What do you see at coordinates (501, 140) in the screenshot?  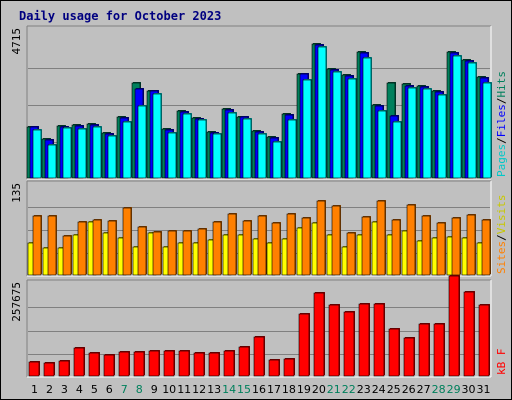 I see `side-legend-part: /` at bounding box center [501, 140].